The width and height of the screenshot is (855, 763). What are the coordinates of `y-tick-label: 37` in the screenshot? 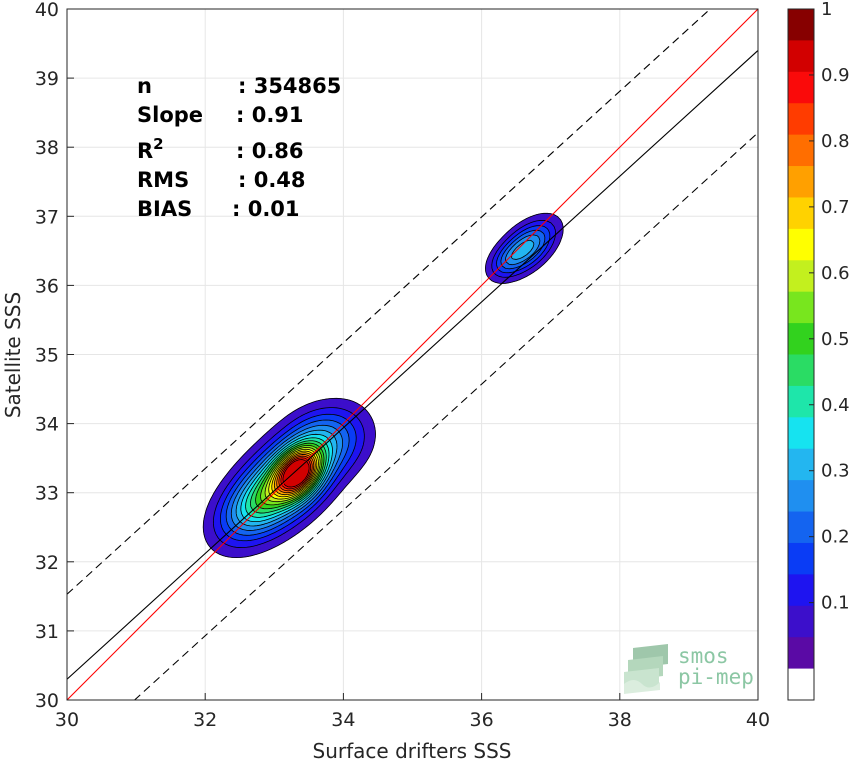 It's located at (47, 217).